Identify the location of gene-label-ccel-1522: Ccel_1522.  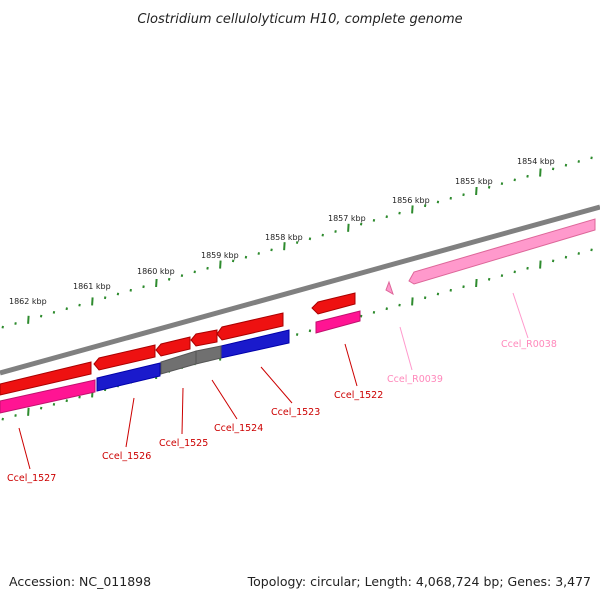
(358, 395).